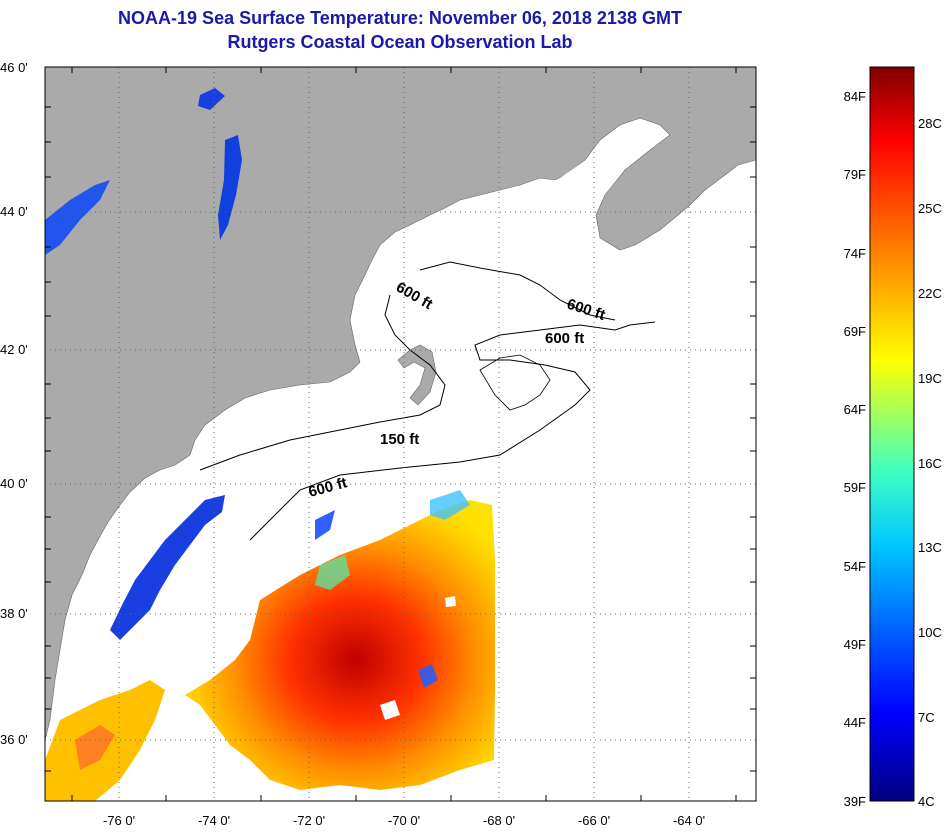 This screenshot has height=832, width=944. I want to click on colorbar-fahrenheit-labels: 84F 79F 74F 69F 64F 59F 54F 49F 44F 39F, so click(855, 449).